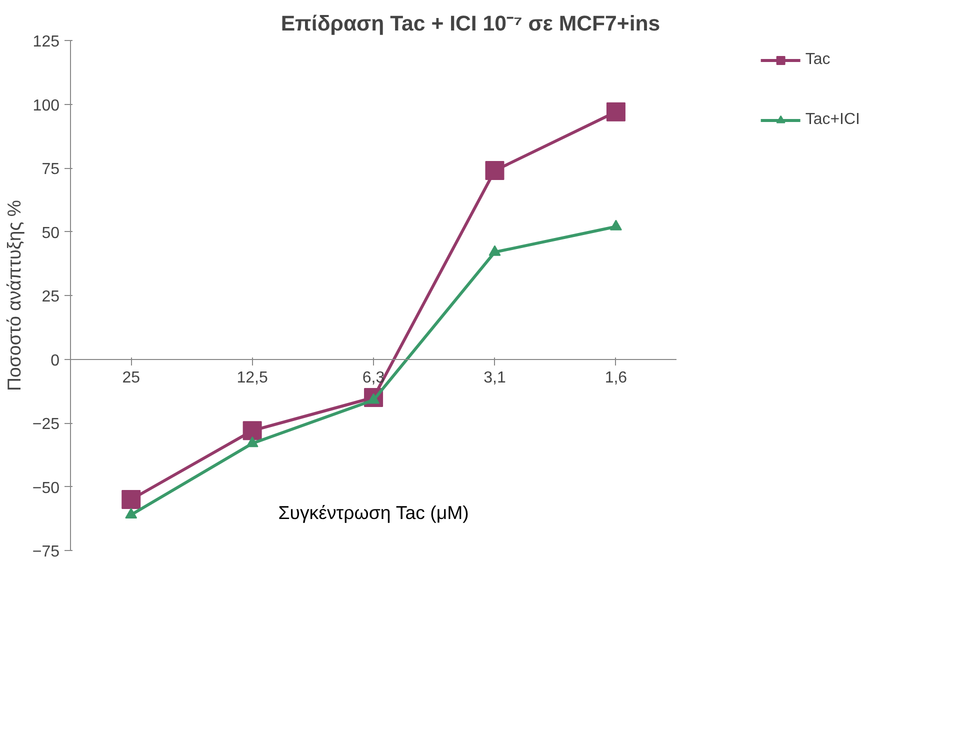  What do you see at coordinates (252, 377) in the screenshot?
I see `x-tick-label: 12,5` at bounding box center [252, 377].